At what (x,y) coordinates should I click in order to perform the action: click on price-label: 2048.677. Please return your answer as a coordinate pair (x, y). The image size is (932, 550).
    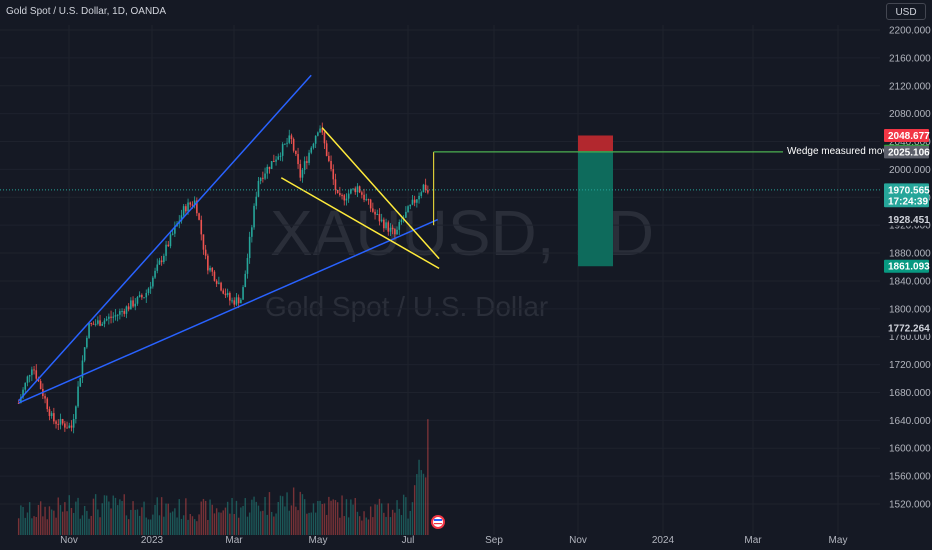
    Looking at the image, I should click on (907, 135).